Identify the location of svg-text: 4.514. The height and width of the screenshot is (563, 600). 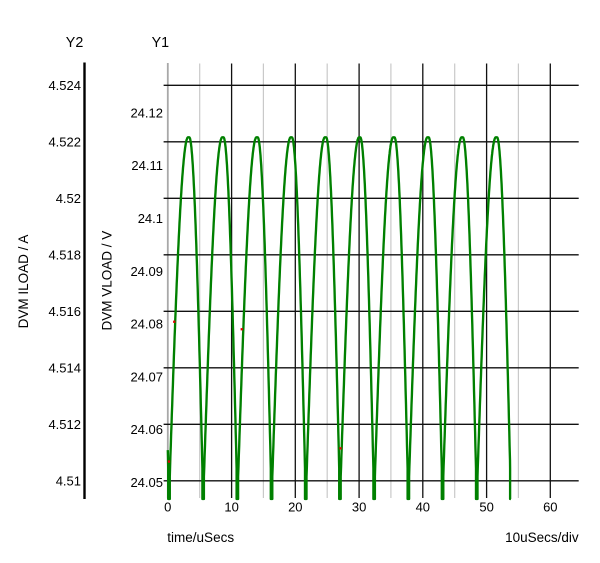
(64, 367).